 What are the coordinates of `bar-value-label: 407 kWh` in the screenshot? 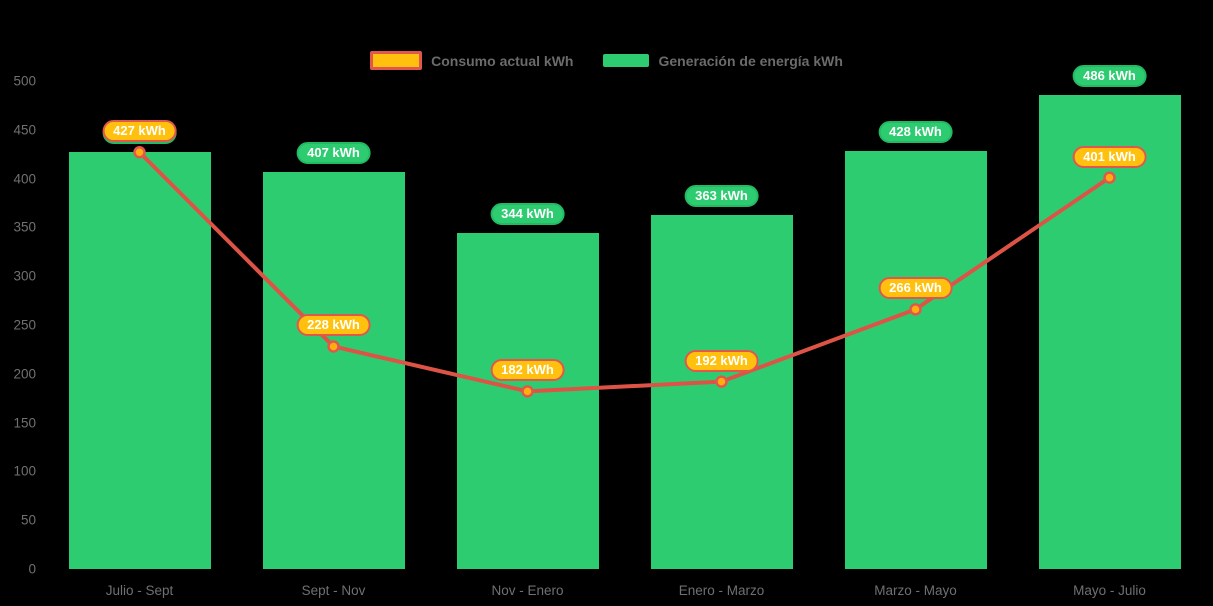 It's located at (333, 152).